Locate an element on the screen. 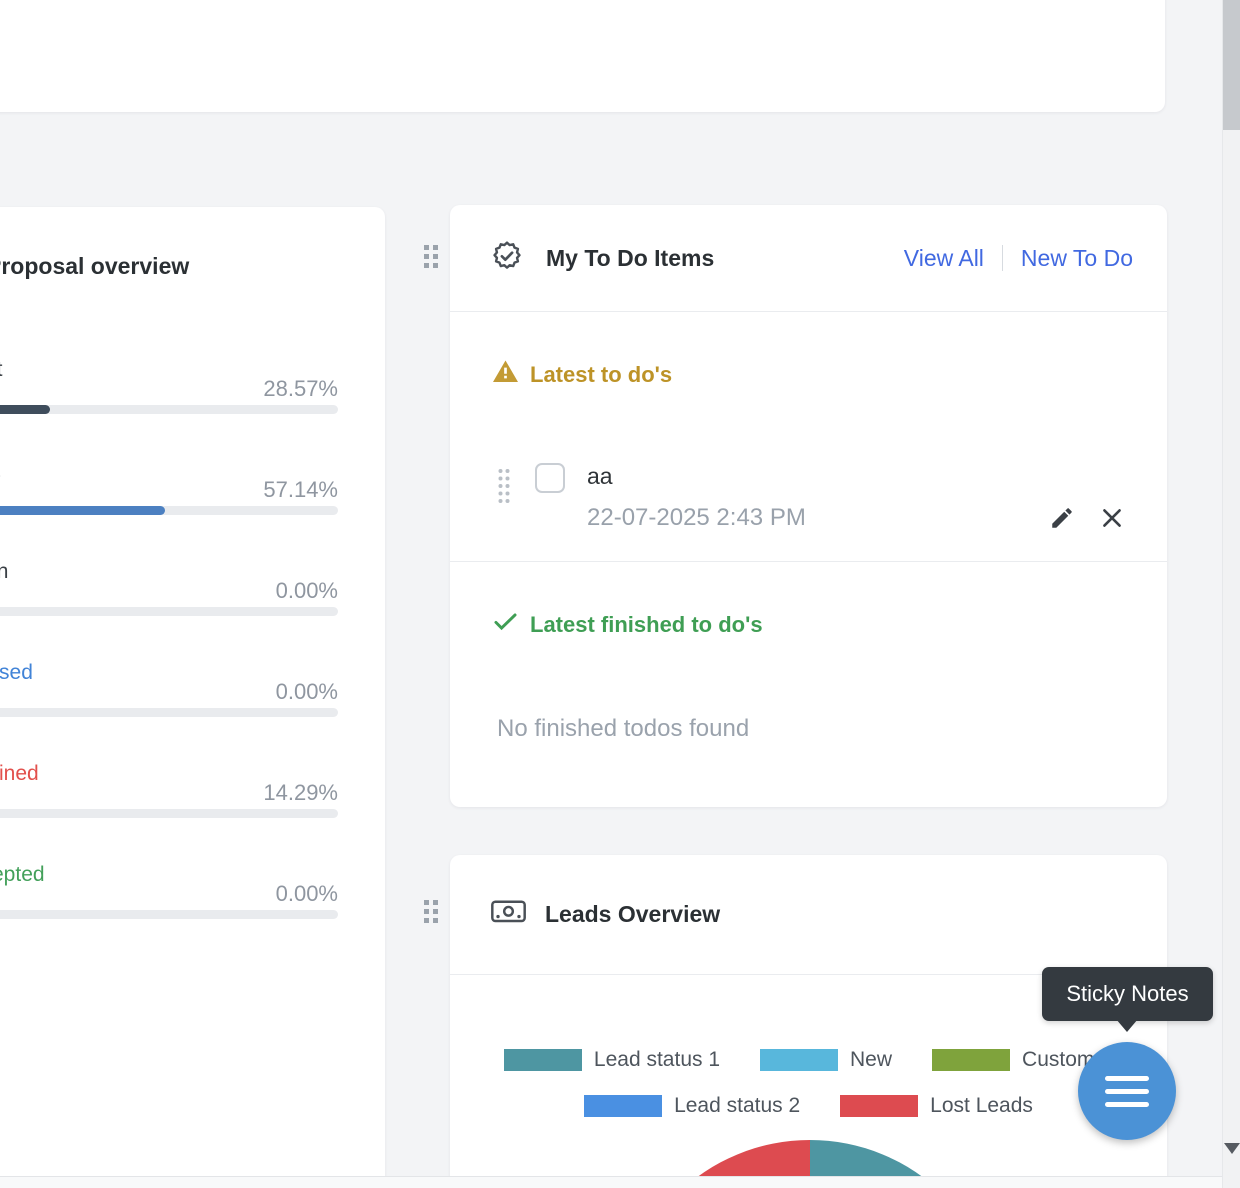 This screenshot has width=1240, height=1188. legend-label: Lead status 2 is located at coordinates (737, 1105).